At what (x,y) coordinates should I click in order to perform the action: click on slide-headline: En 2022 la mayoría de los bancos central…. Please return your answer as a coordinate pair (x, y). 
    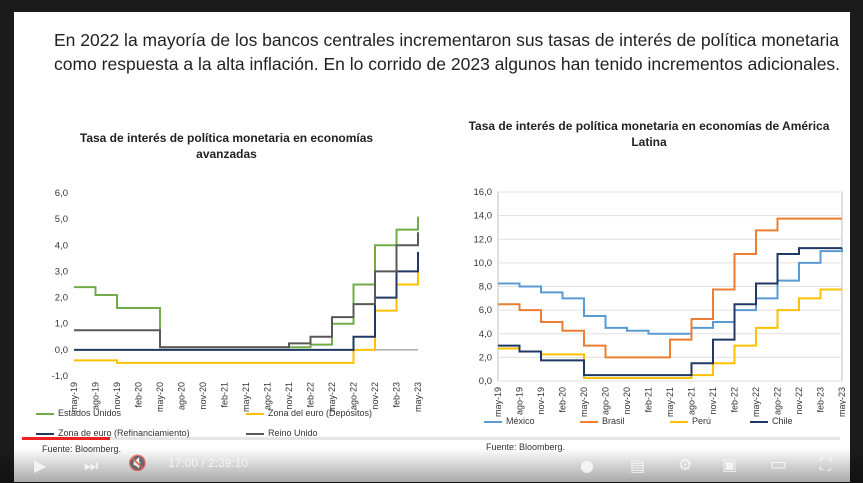
    Looking at the image, I should click on (447, 52).